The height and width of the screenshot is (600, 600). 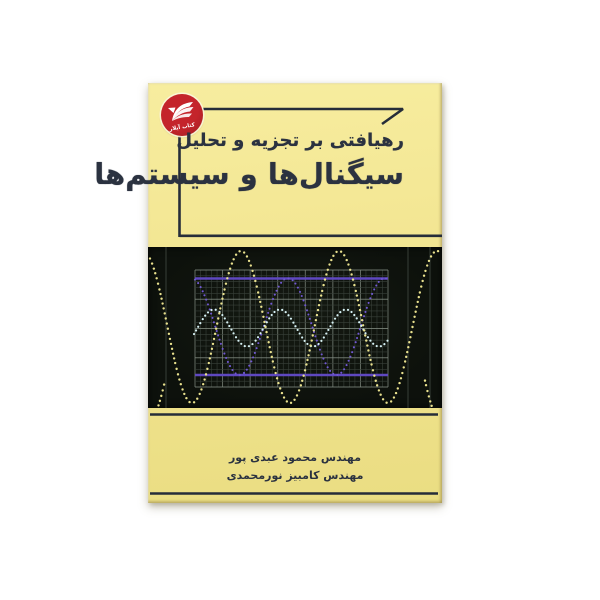 I want to click on yellow-sine-wave, so click(x=294, y=327).